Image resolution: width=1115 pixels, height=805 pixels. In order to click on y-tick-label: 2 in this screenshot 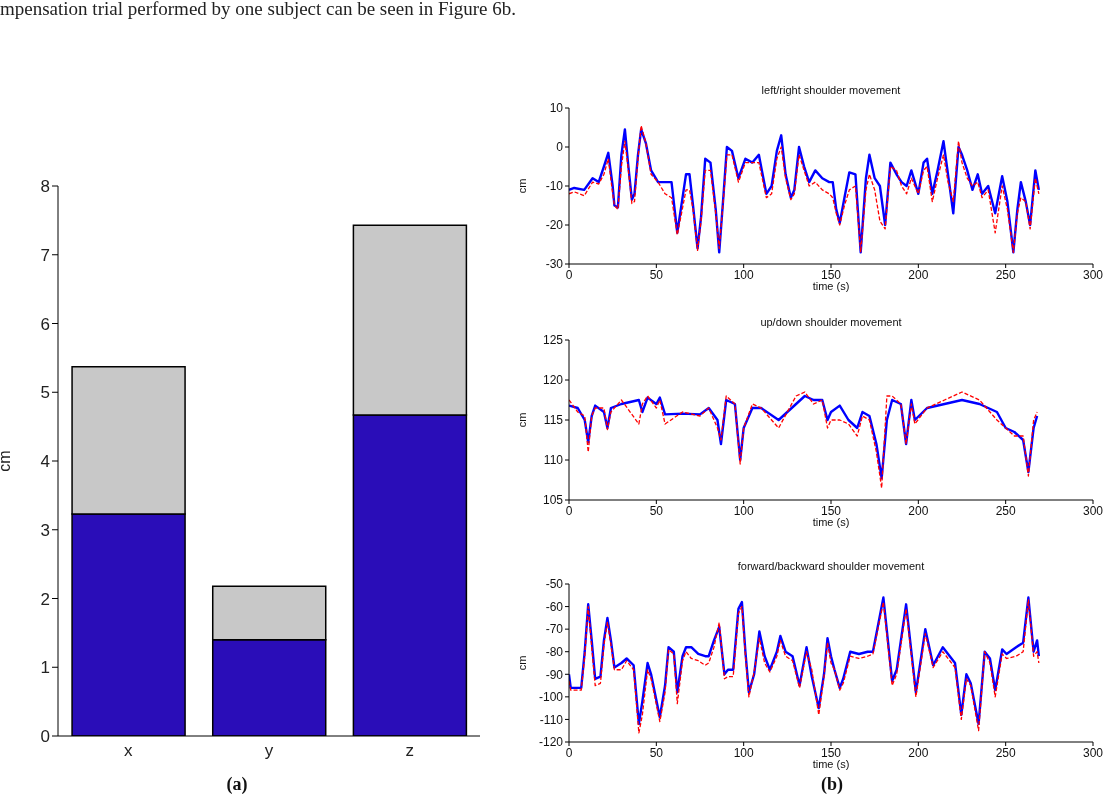, I will do `click(45, 599)`.